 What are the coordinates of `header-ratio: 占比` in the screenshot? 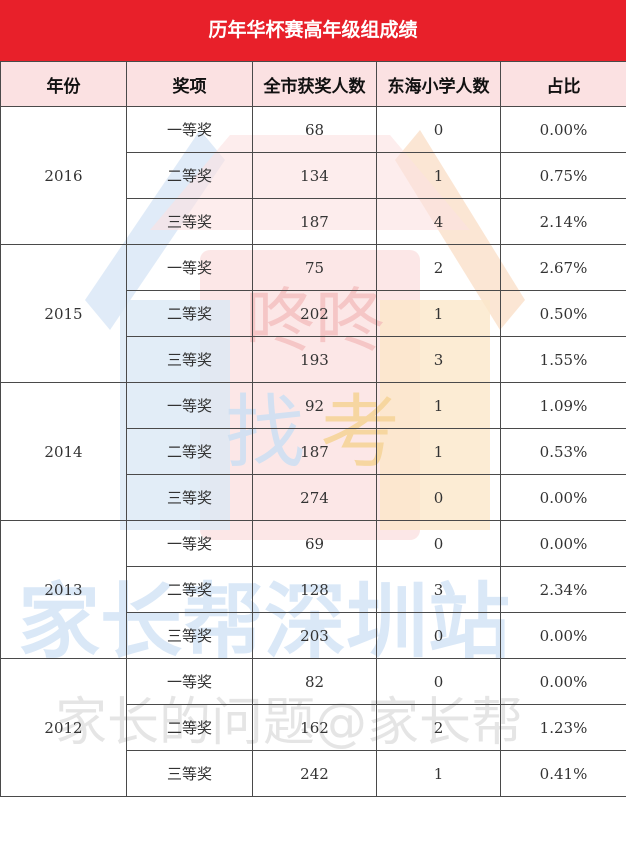 It's located at (563, 84).